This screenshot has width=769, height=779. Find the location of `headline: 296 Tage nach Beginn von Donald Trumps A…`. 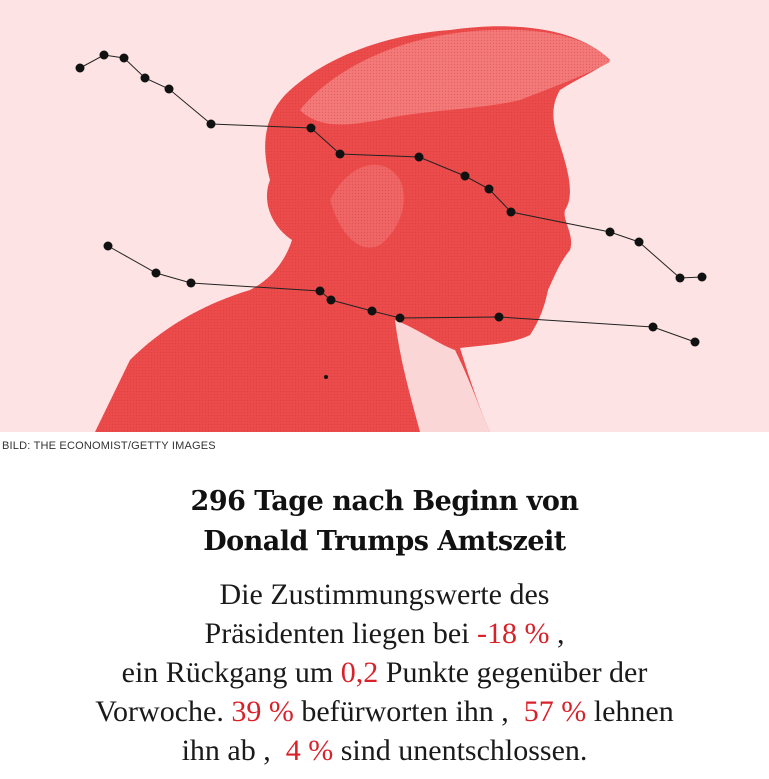

headline: 296 Tage nach Beginn von Donald Trumps A… is located at coordinates (384, 522).